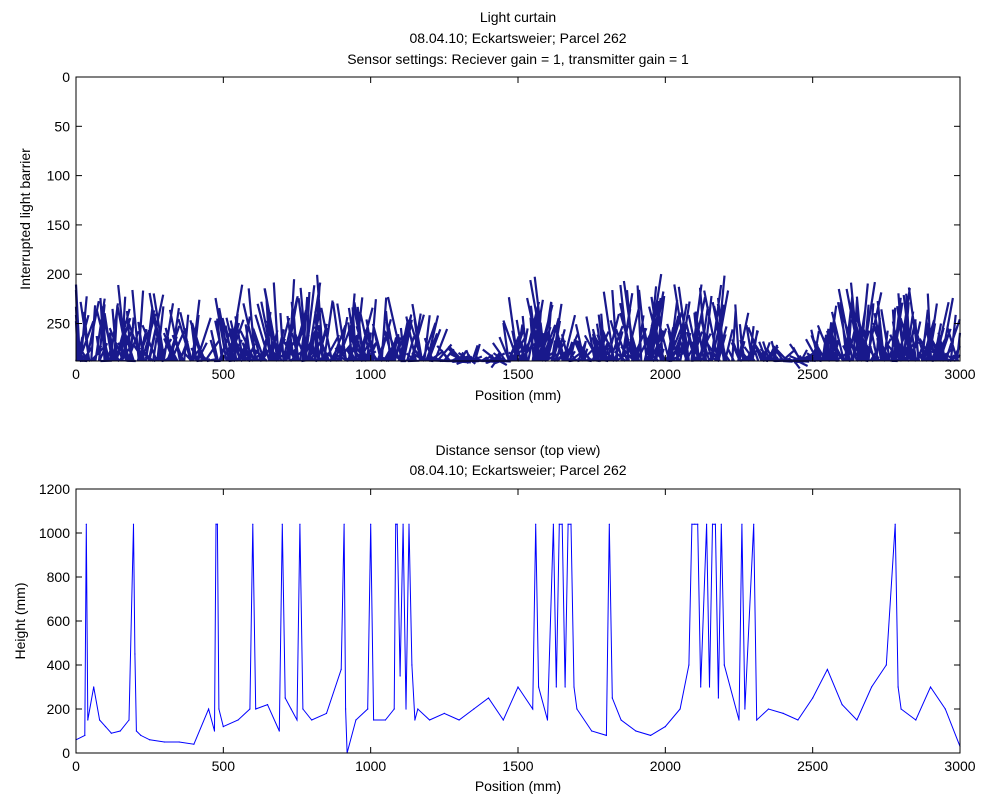 This screenshot has width=982, height=794. Describe the element at coordinates (517, 766) in the screenshot. I see `distance-sensor-x-tick-label: 1500` at that location.